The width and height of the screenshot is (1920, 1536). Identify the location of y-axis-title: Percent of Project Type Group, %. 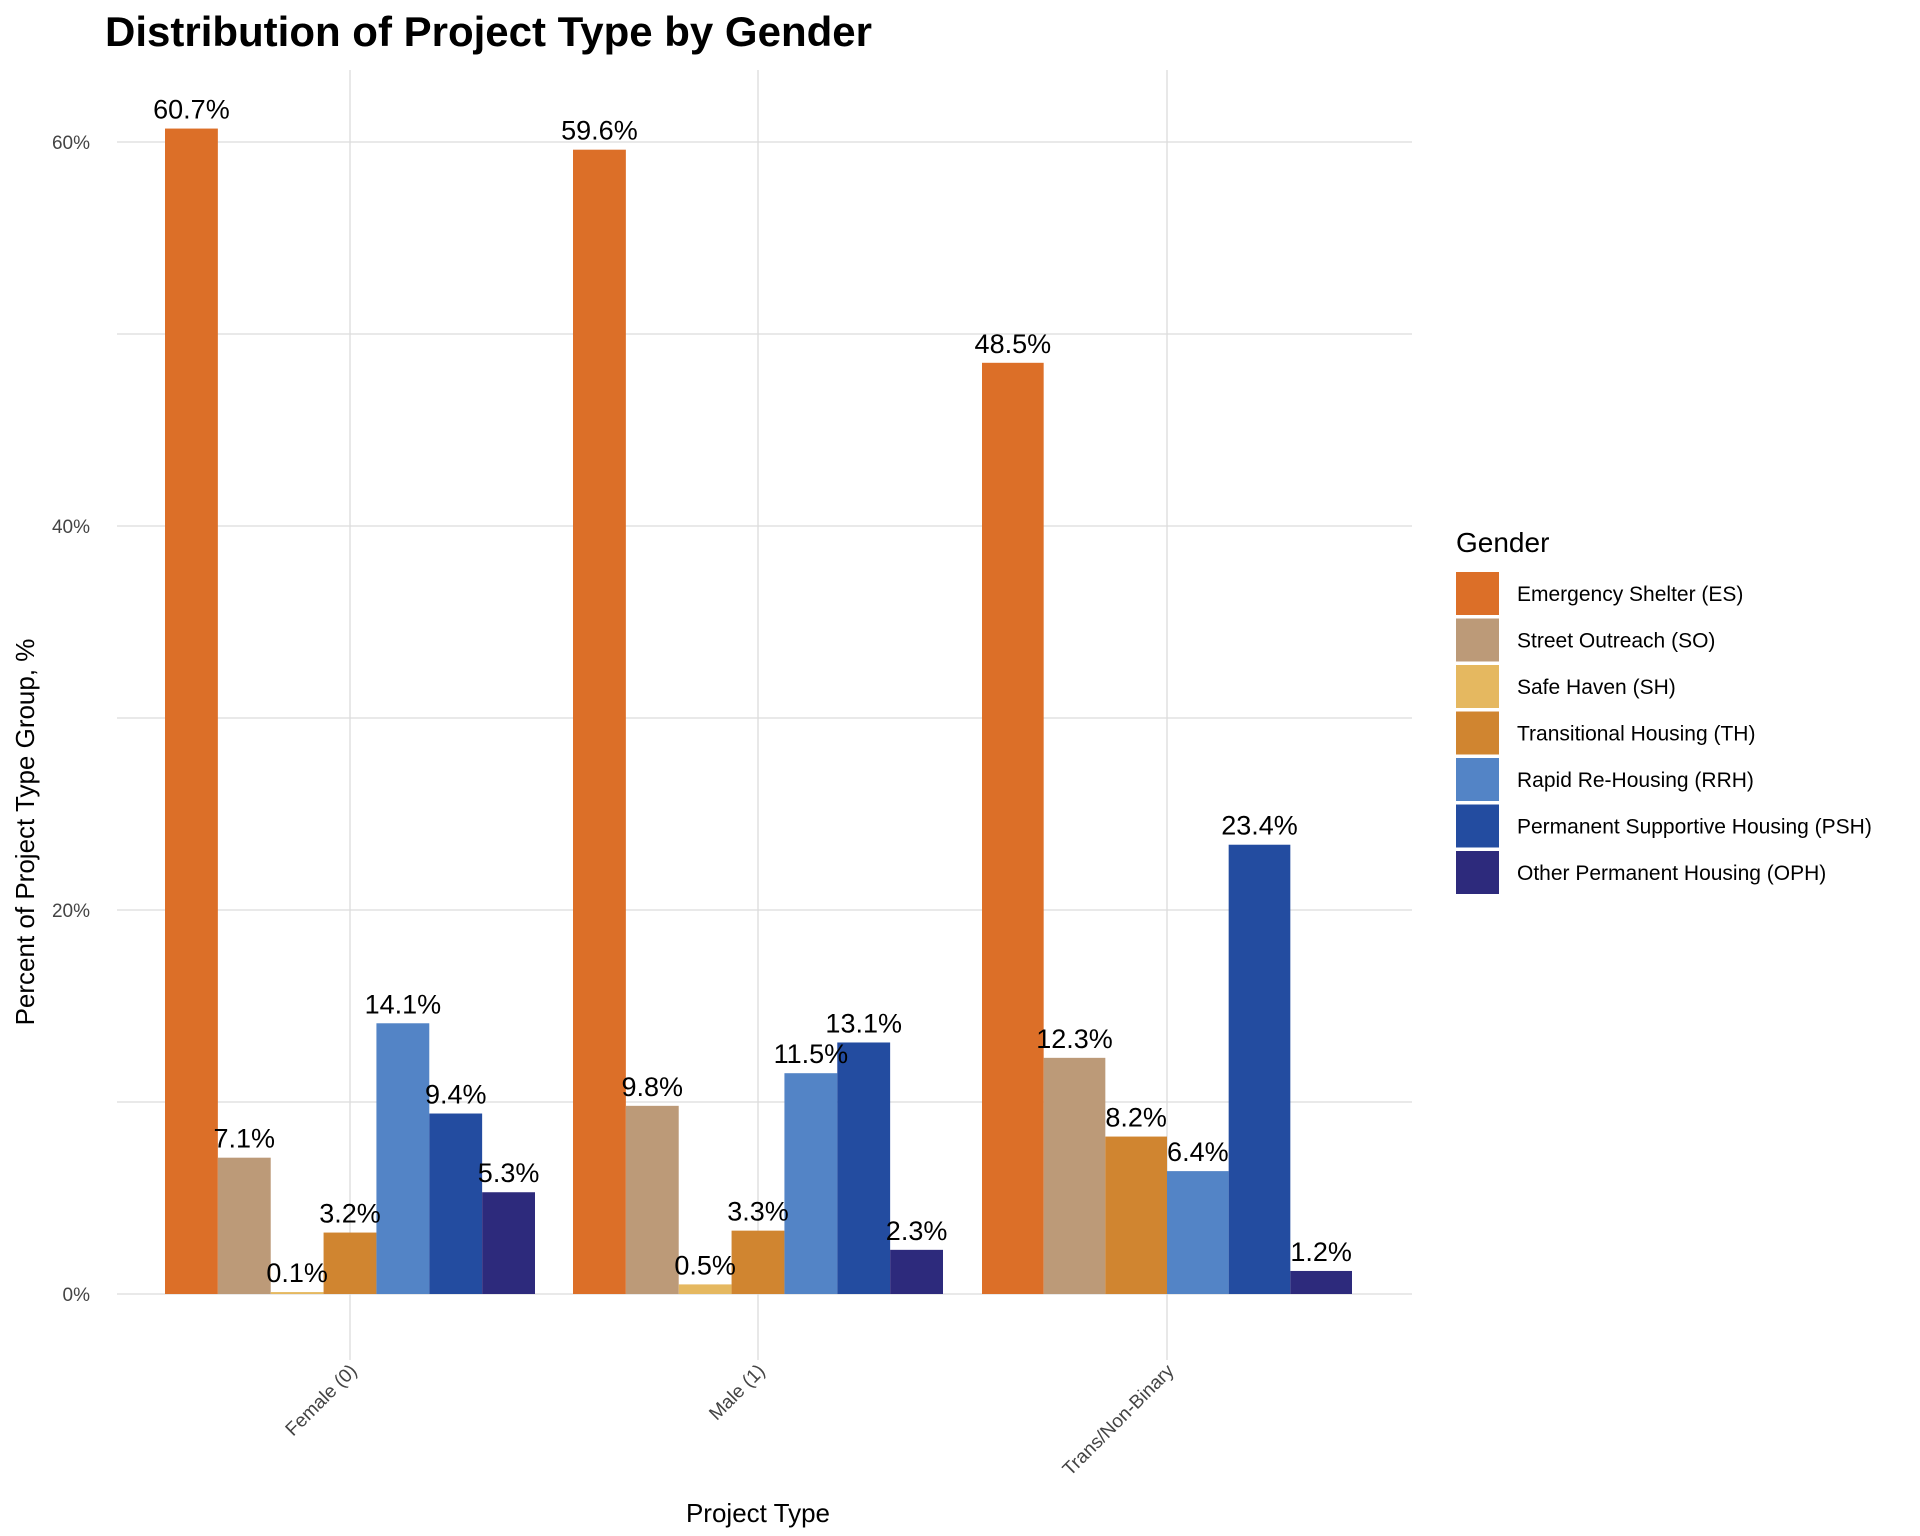
(25, 832).